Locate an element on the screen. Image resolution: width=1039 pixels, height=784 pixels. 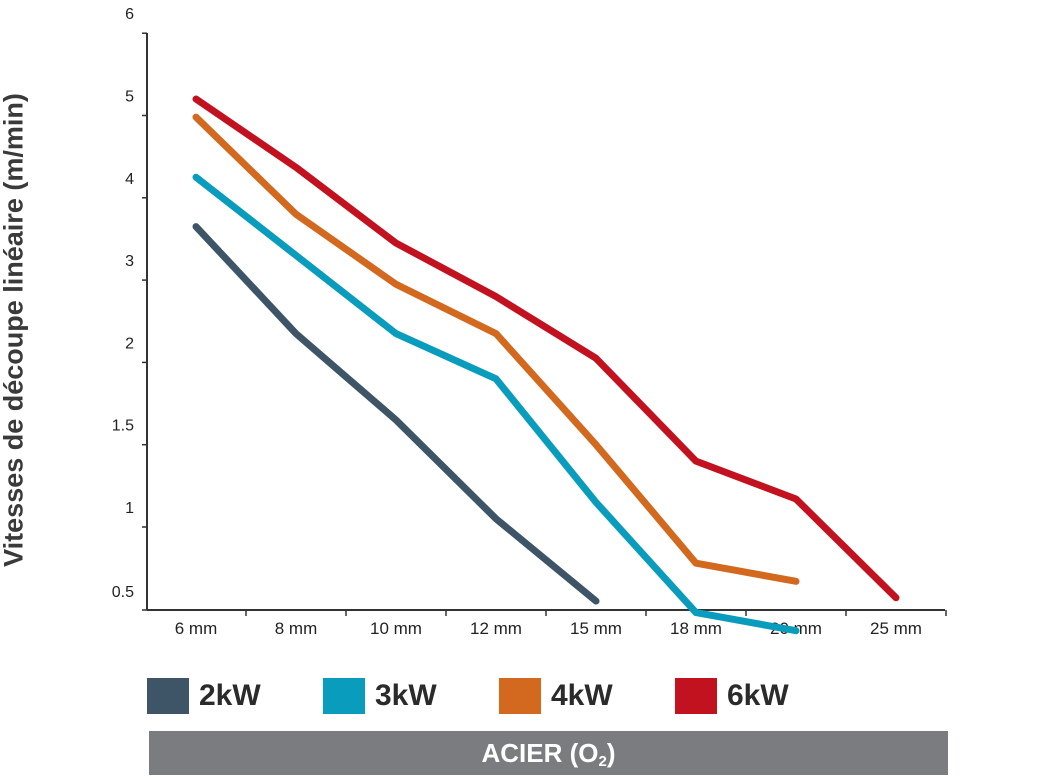
y-tick-label: 6 is located at coordinates (129, 14).